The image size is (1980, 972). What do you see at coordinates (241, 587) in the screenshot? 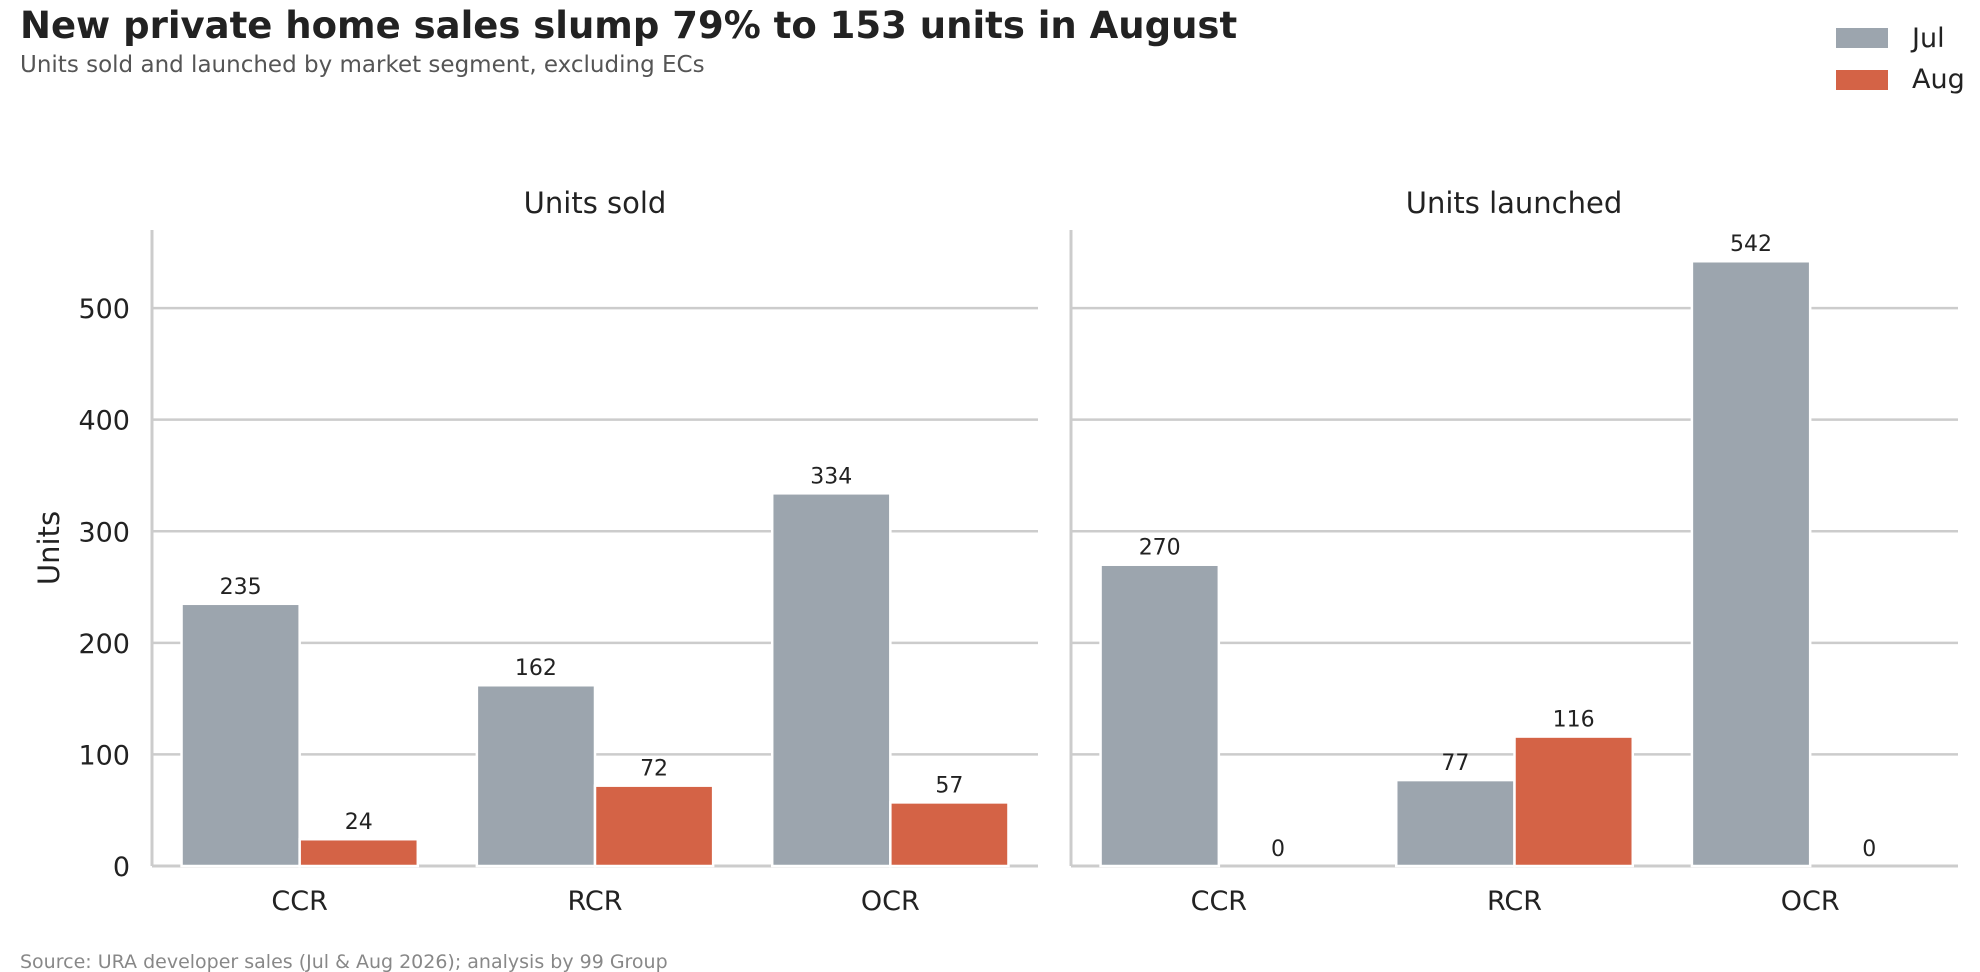
I see `data-label-units-sold-jul-ccr: 235` at bounding box center [241, 587].